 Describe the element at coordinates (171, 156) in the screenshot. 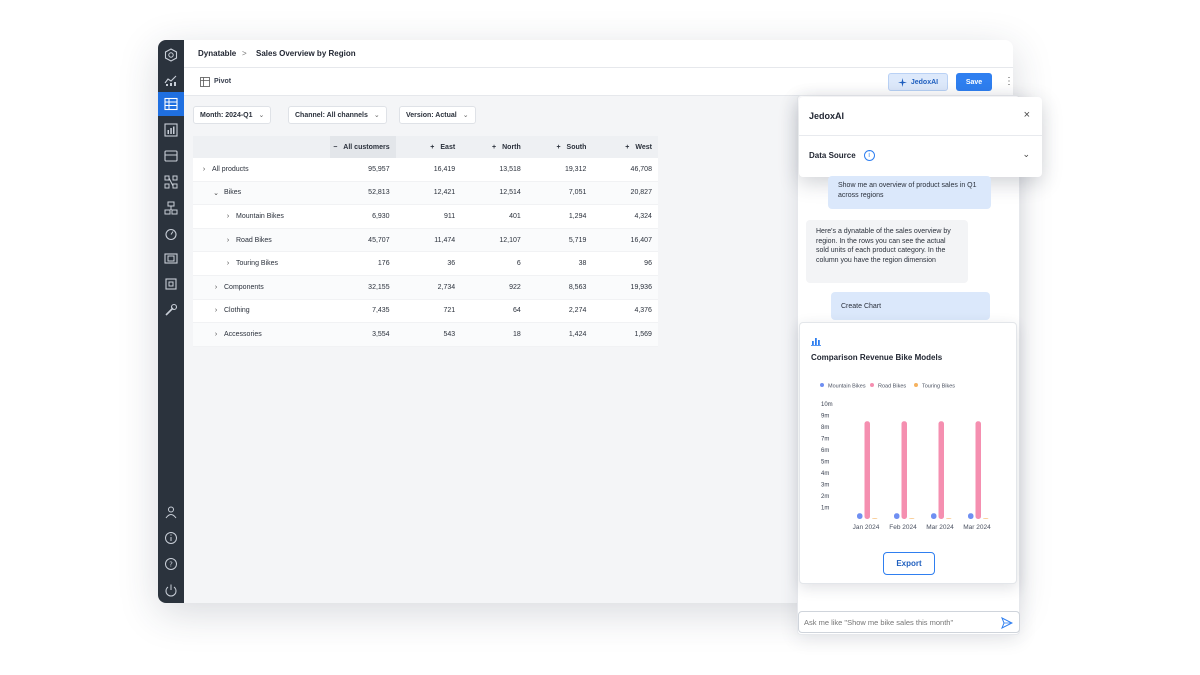

I see `database-icon` at that location.